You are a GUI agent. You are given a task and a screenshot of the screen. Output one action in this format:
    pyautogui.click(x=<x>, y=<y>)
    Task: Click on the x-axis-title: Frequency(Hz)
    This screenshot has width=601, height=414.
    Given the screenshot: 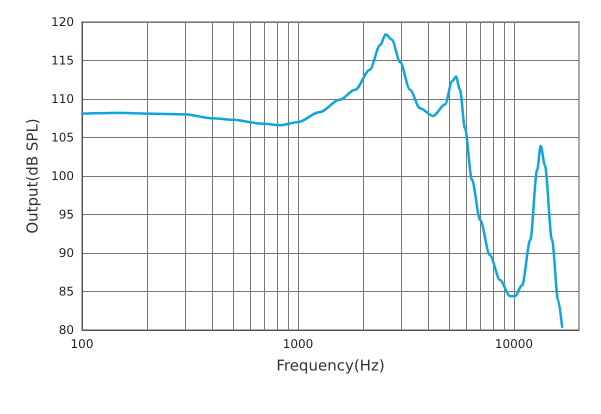 What is the action you would take?
    pyautogui.click(x=330, y=365)
    